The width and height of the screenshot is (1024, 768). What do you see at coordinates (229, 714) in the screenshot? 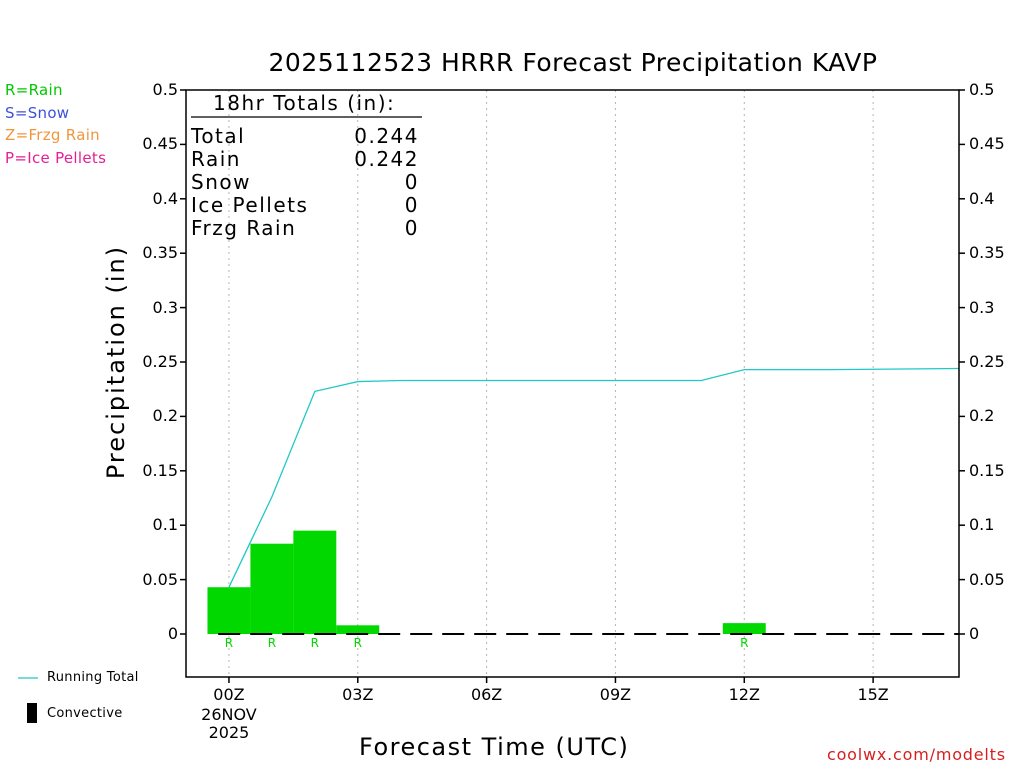
I see `x-tick-date-label: 26NOV` at bounding box center [229, 714].